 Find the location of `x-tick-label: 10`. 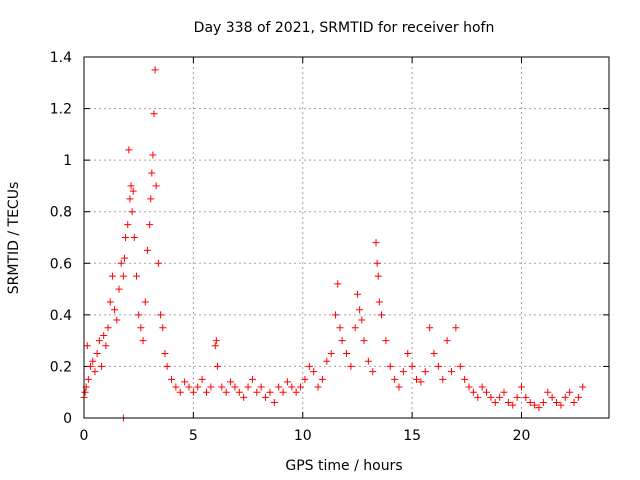

x-tick-label: 10 is located at coordinates (303, 436).